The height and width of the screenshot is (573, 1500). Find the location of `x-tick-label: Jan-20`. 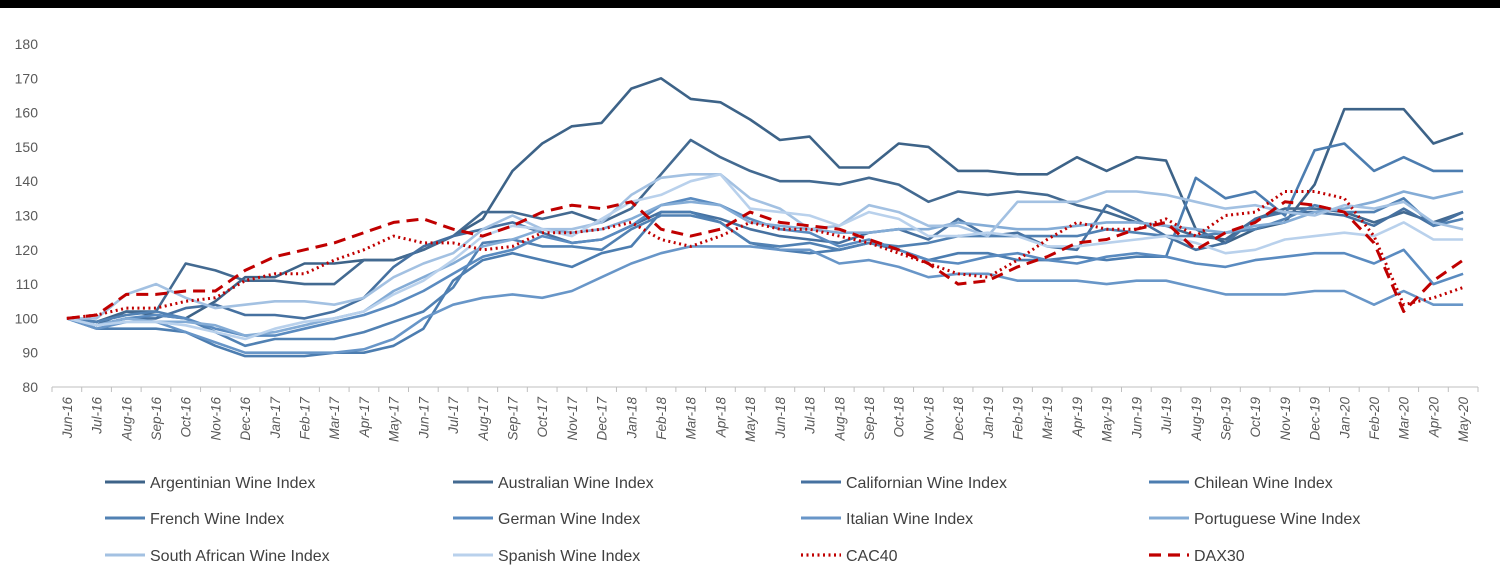

x-tick-label: Jan-20 is located at coordinates (1344, 418).